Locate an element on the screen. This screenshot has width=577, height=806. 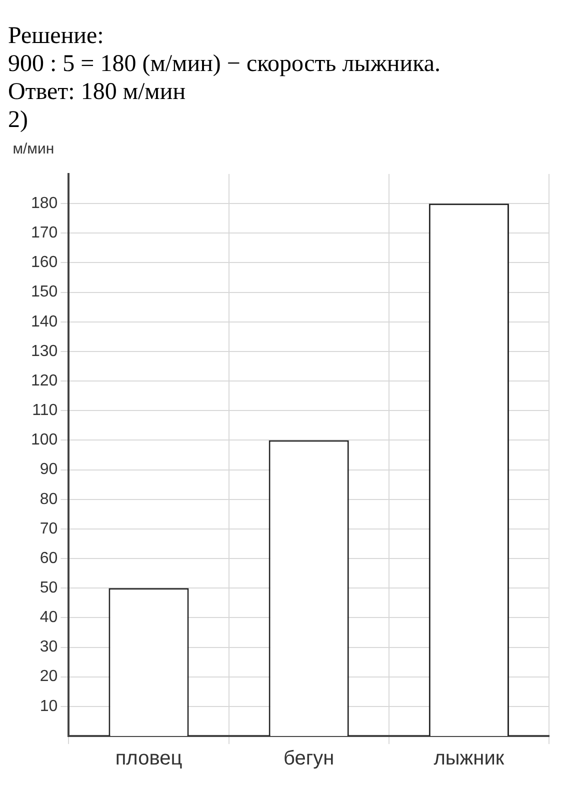
y-tick-label: 10 is located at coordinates (49, 706).